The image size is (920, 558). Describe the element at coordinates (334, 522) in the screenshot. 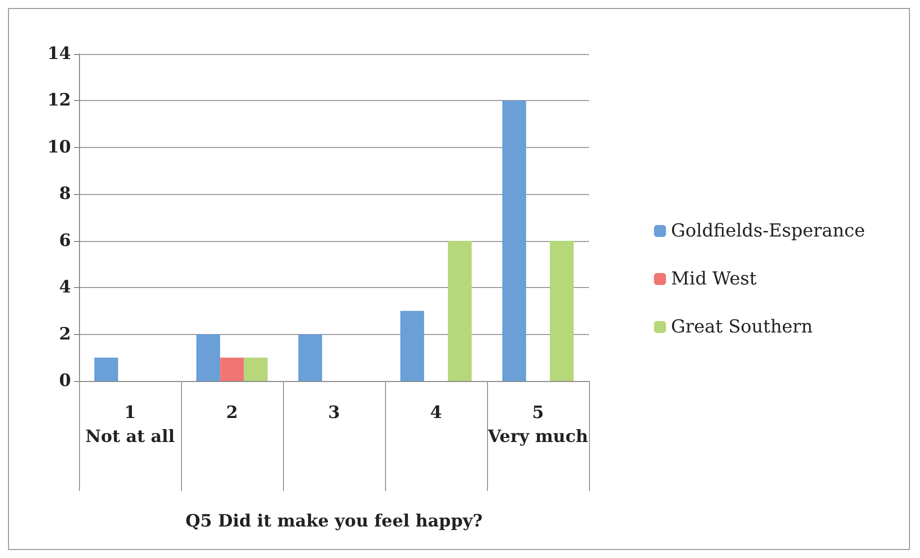

I see `x-axis-title: Q5 Did it make you feel happy?` at that location.